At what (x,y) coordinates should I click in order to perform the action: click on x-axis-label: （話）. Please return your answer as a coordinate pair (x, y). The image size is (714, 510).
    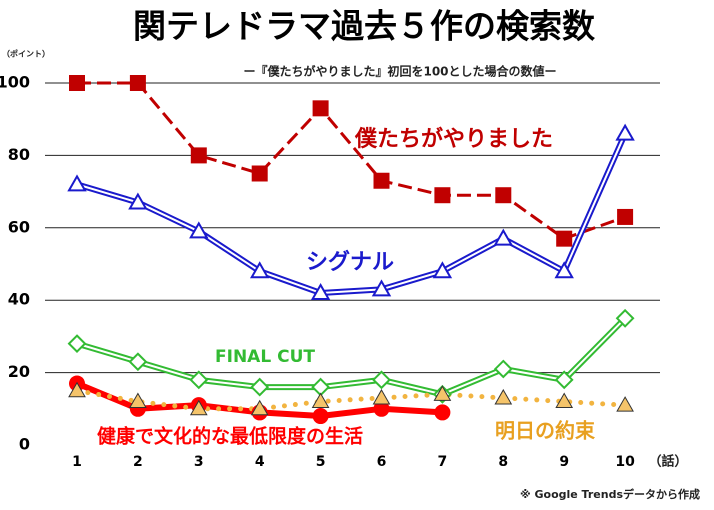
    Looking at the image, I should click on (667, 462).